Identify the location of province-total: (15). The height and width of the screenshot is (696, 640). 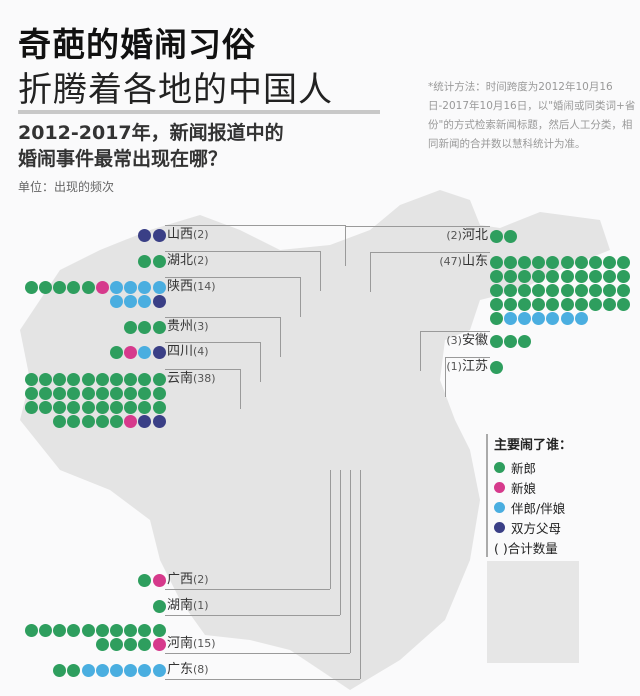
(204, 644).